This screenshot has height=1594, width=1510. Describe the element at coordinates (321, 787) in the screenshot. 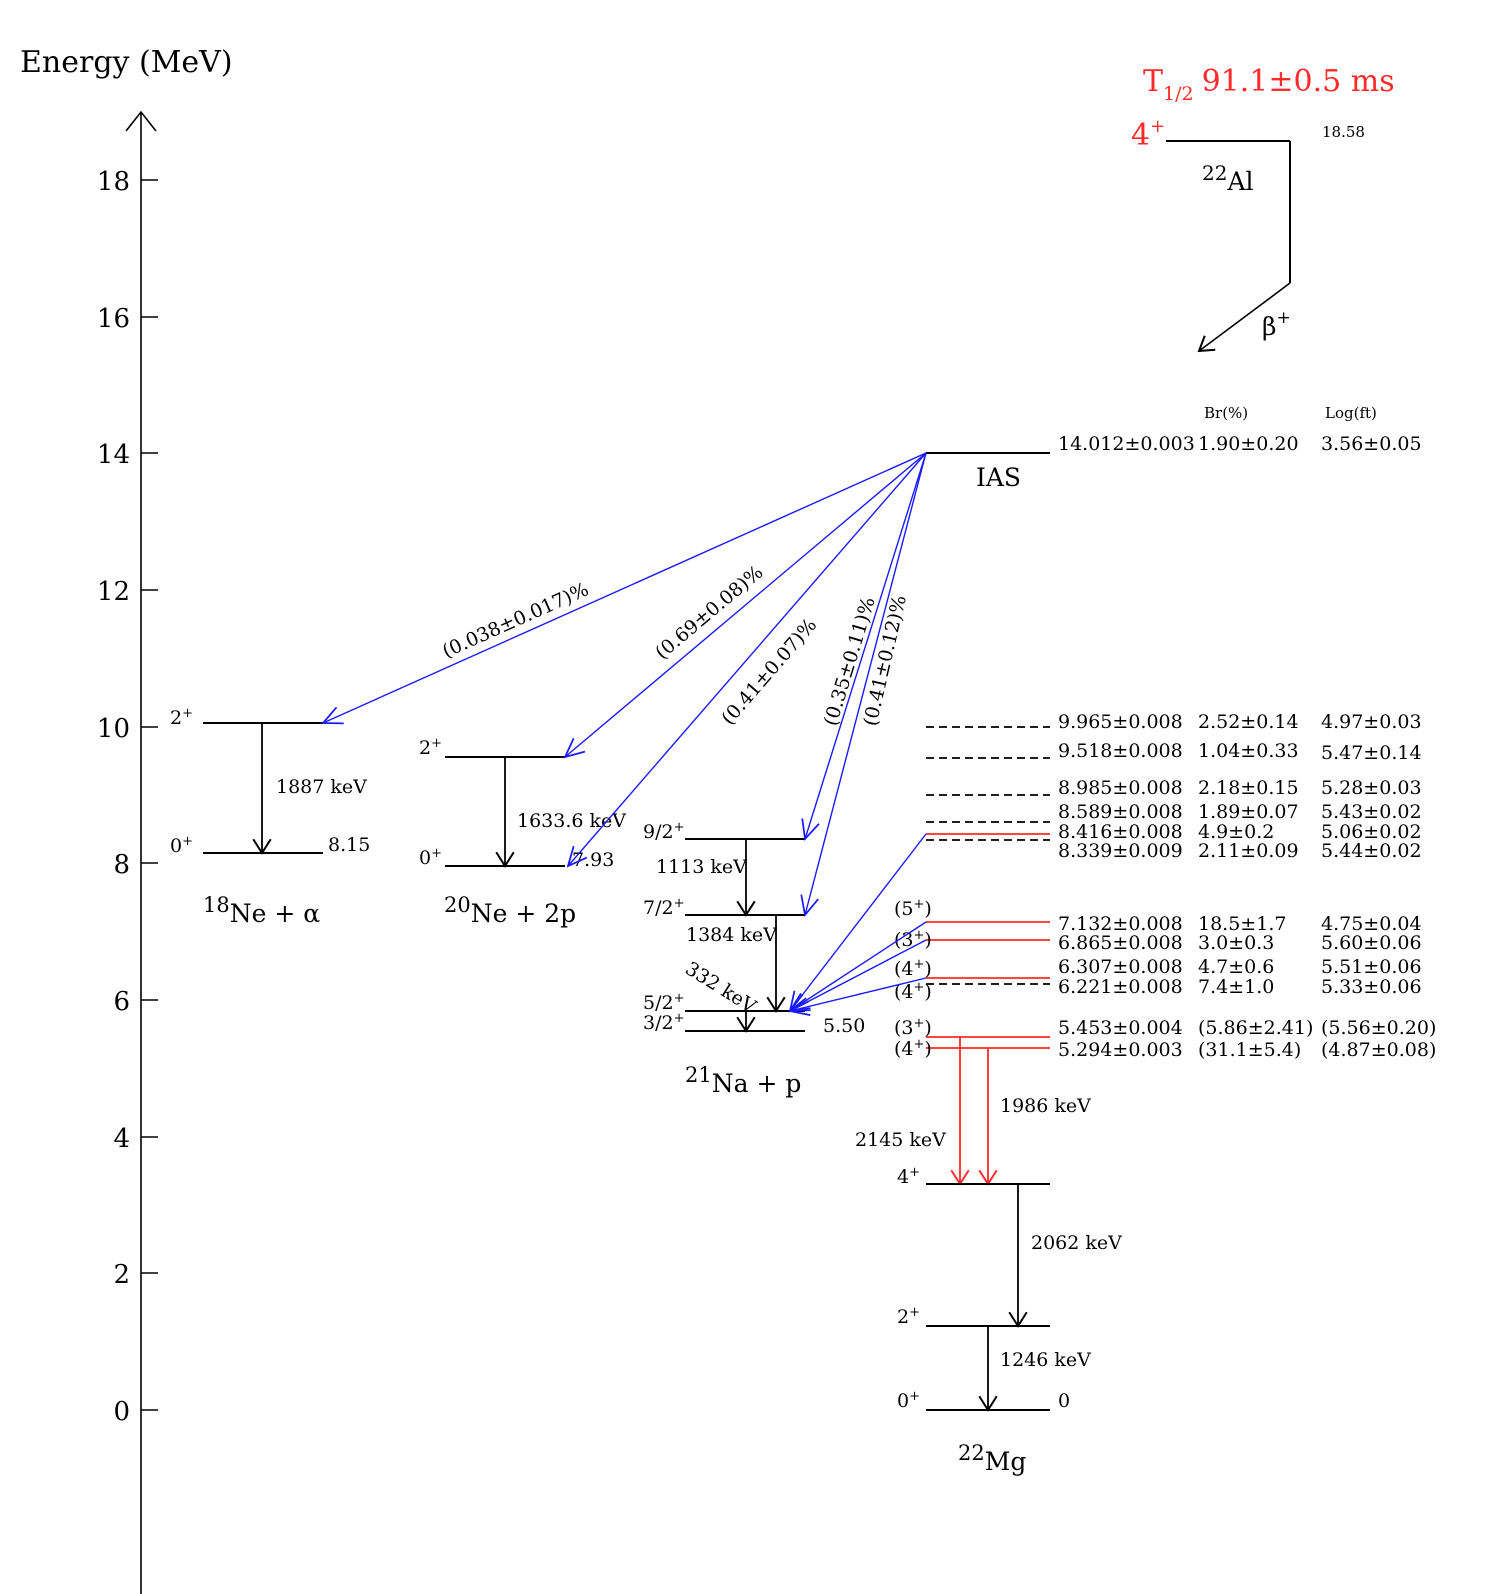

I see `gamma-energy-label: 1887 keV` at that location.